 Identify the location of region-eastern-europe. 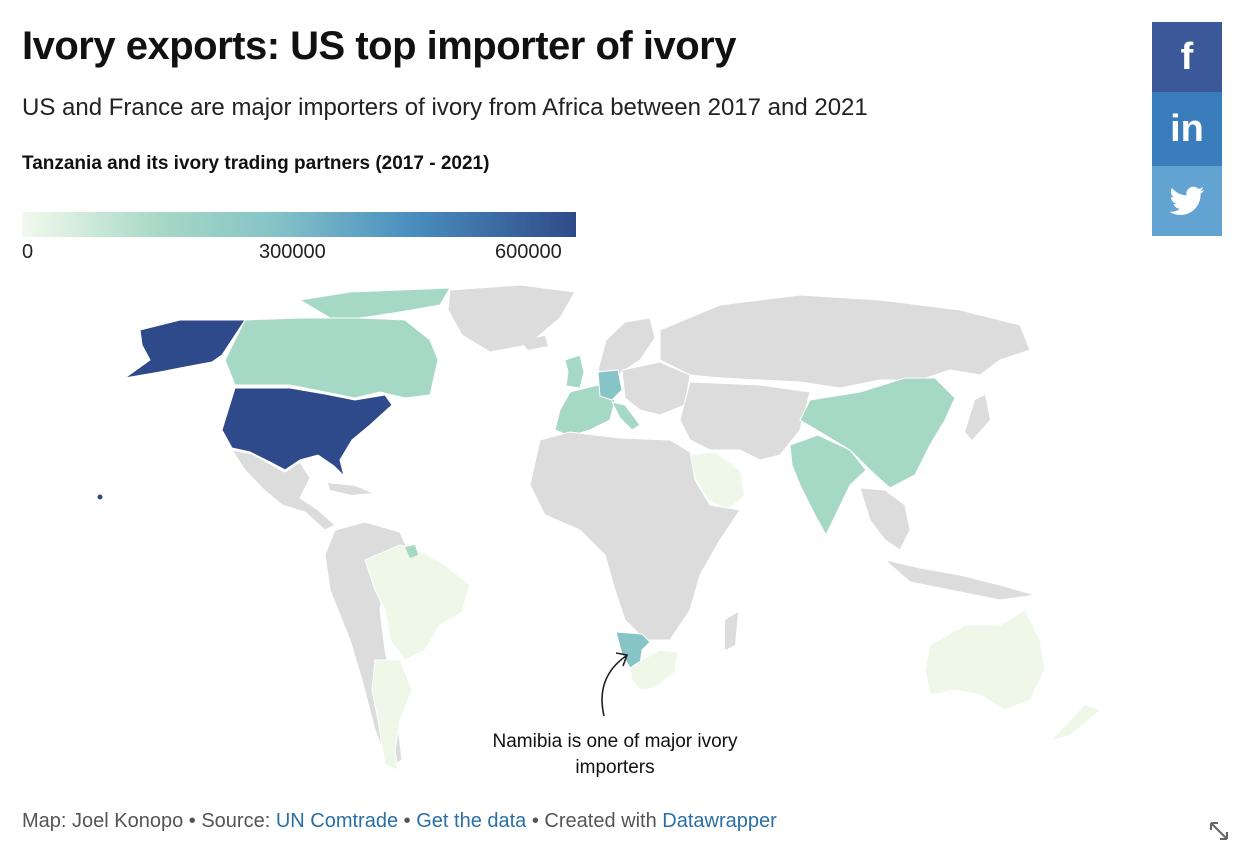
(656, 388).